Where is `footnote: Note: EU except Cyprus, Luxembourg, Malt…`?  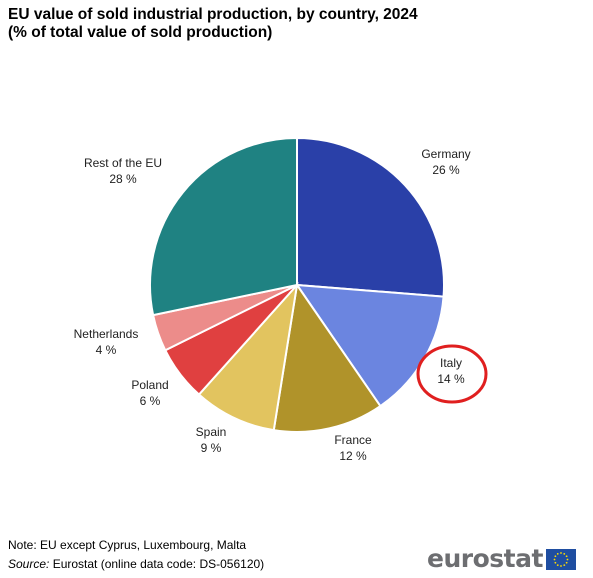 footnote: Note: EU except Cyprus, Luxembourg, Malt… is located at coordinates (127, 545).